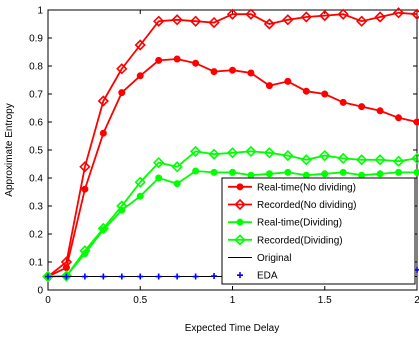 Image resolution: width=419 pixels, height=339 pixels. Describe the element at coordinates (9, 149) in the screenshot. I see `y-axis-label: Approximate Entropy` at that location.